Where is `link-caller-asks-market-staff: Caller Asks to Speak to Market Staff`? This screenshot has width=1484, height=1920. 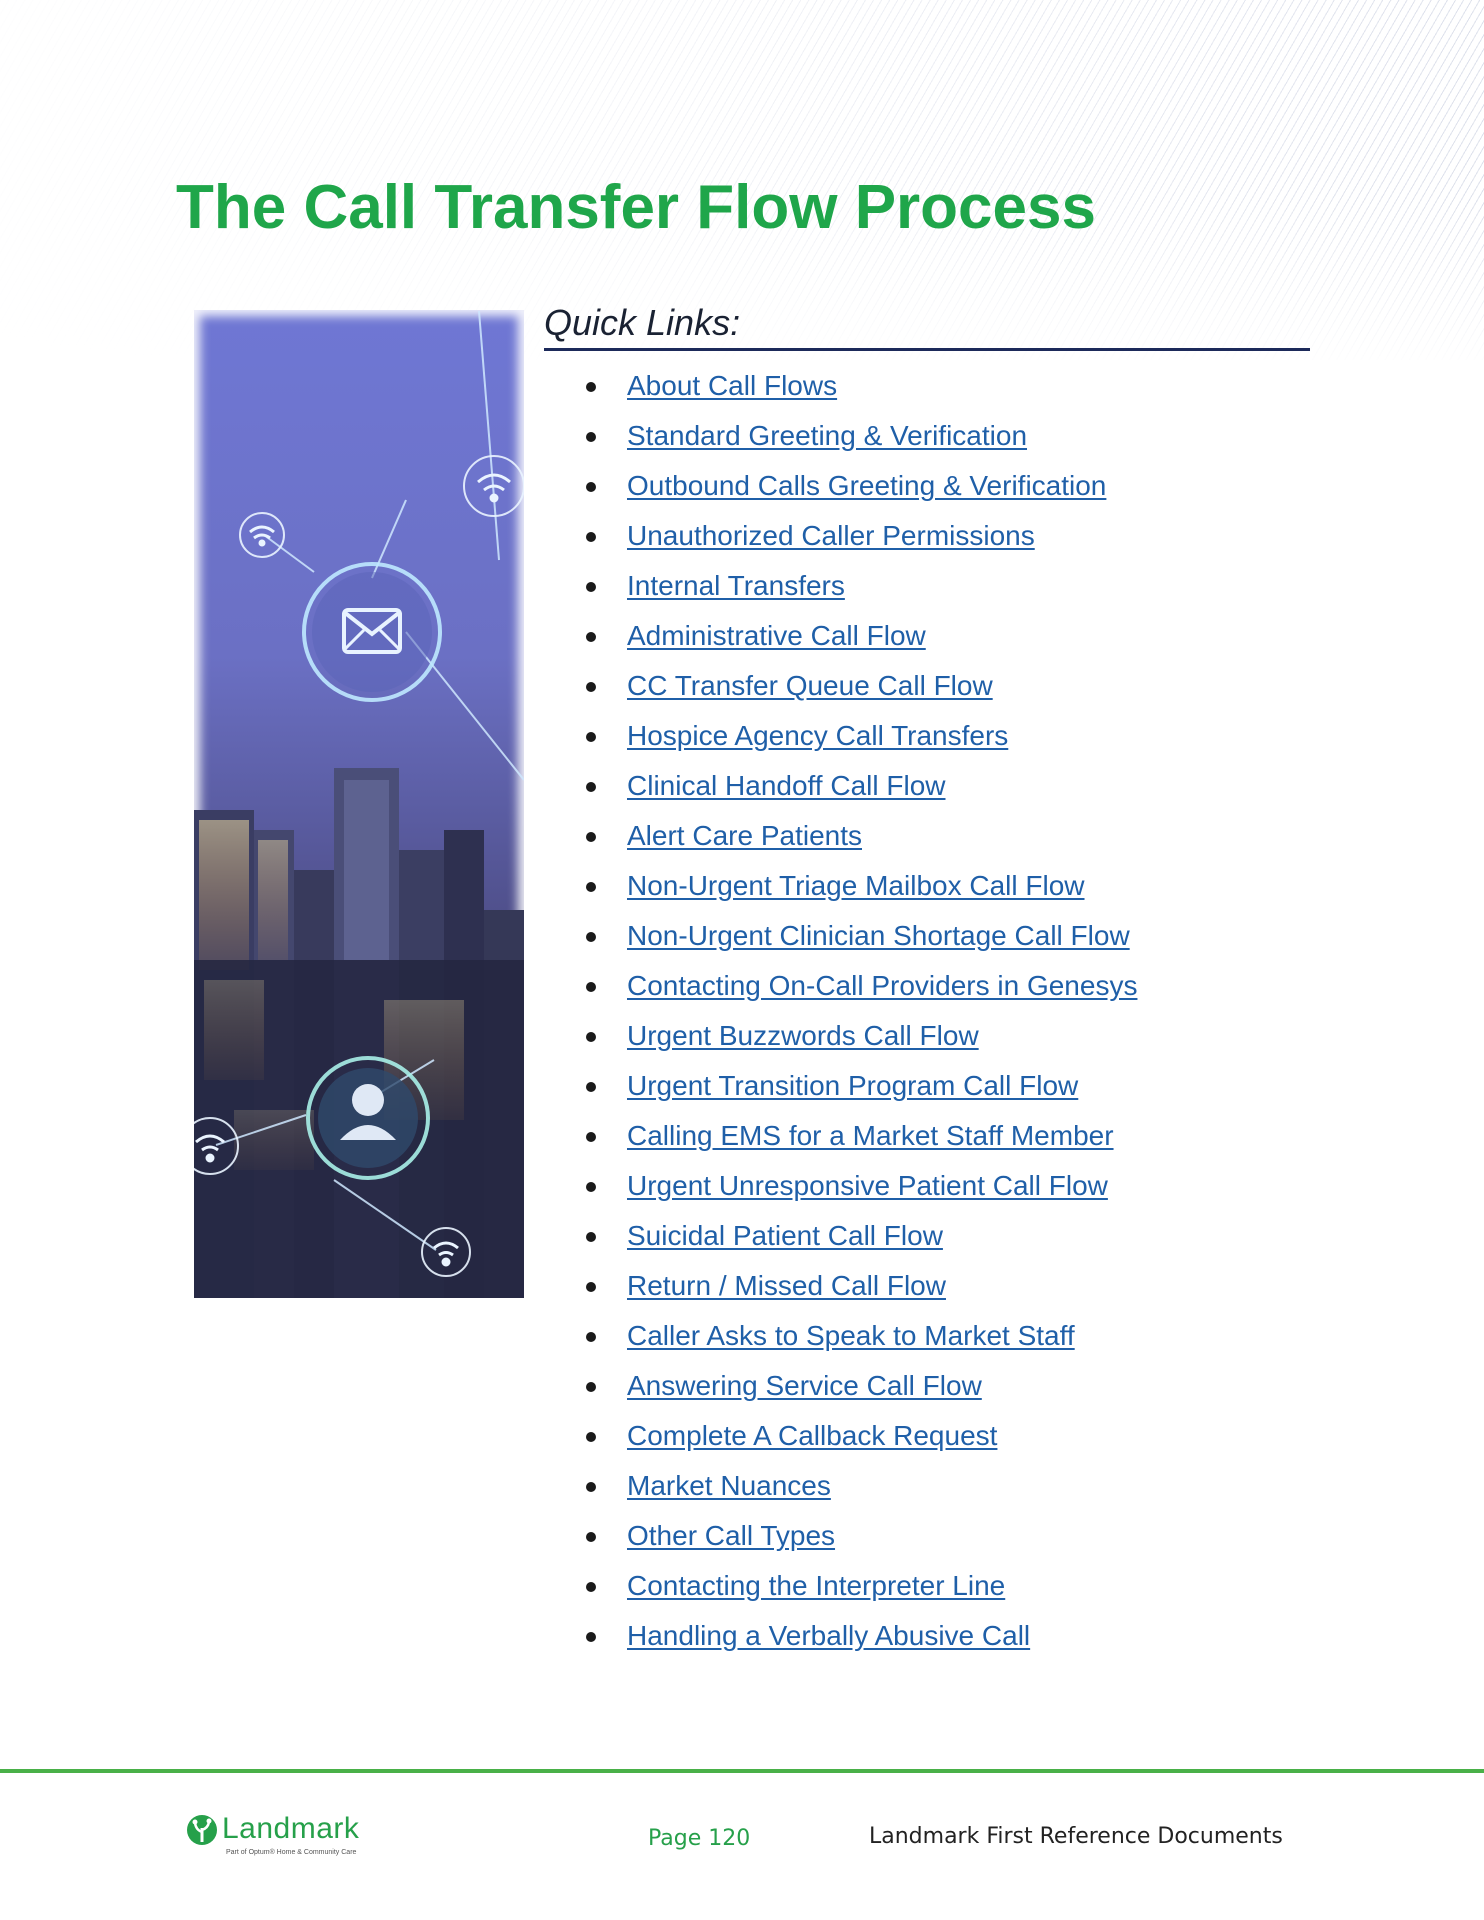 link-caller-asks-market-staff: Caller Asks to Speak to Market Staff is located at coordinates (851, 1335).